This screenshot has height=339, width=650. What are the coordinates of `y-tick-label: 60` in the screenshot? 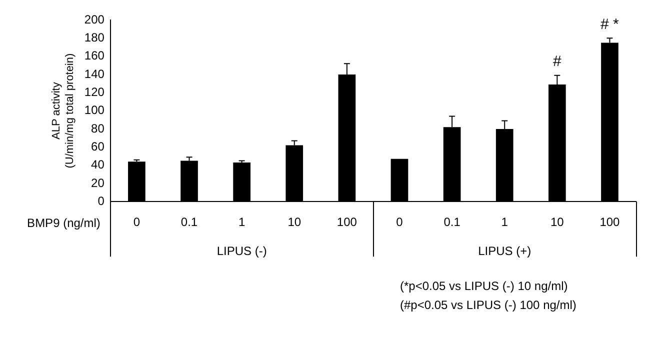 It's located at (98, 146).